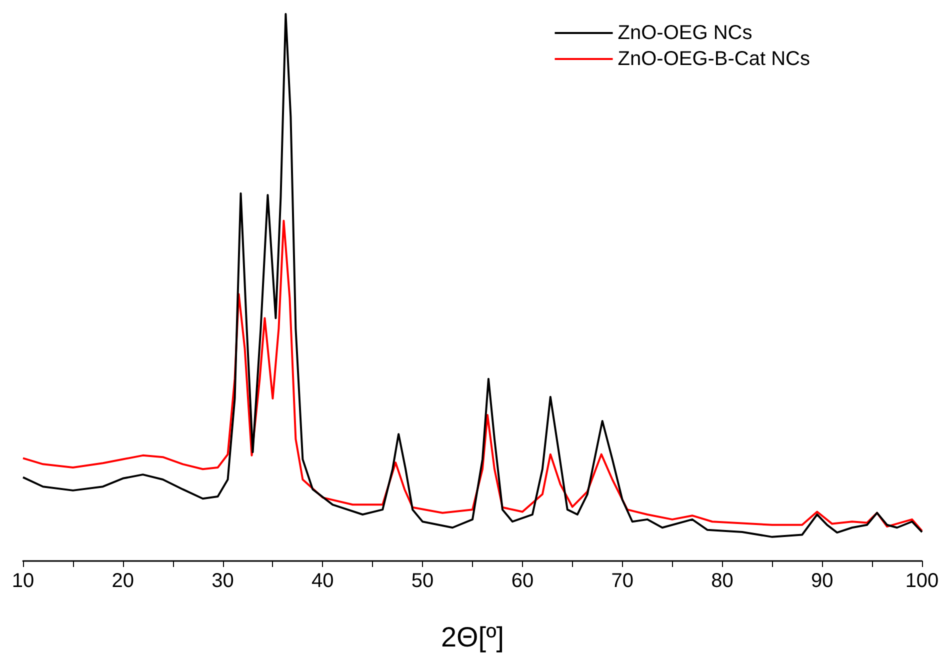 The width and height of the screenshot is (945, 660). Describe the element at coordinates (622, 581) in the screenshot. I see `x-tick-label: 70` at that location.